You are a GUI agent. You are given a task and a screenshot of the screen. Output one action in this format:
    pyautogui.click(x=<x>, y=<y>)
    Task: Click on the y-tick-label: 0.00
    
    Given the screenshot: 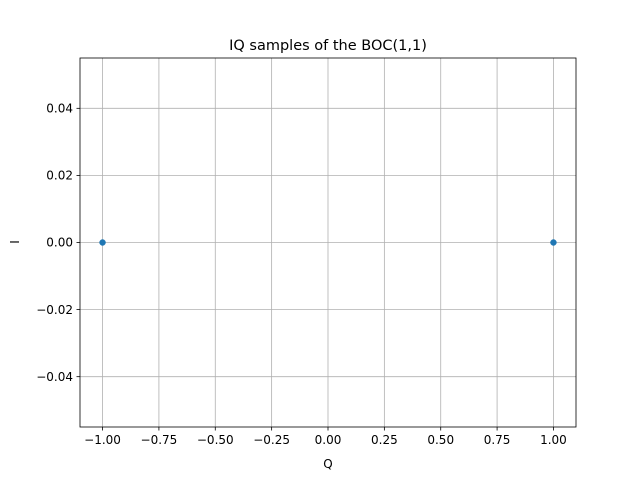 What is the action you would take?
    pyautogui.click(x=59, y=243)
    